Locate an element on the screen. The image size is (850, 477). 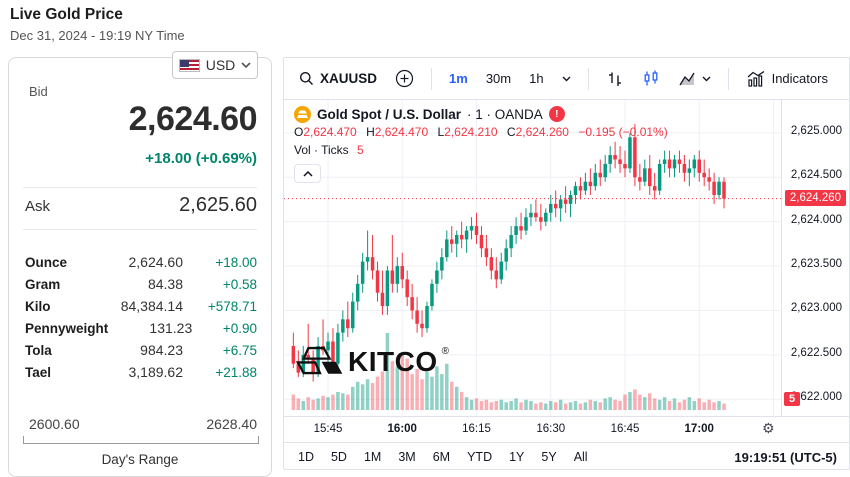
price-axis-label: 2,624.500 is located at coordinates (816, 175).